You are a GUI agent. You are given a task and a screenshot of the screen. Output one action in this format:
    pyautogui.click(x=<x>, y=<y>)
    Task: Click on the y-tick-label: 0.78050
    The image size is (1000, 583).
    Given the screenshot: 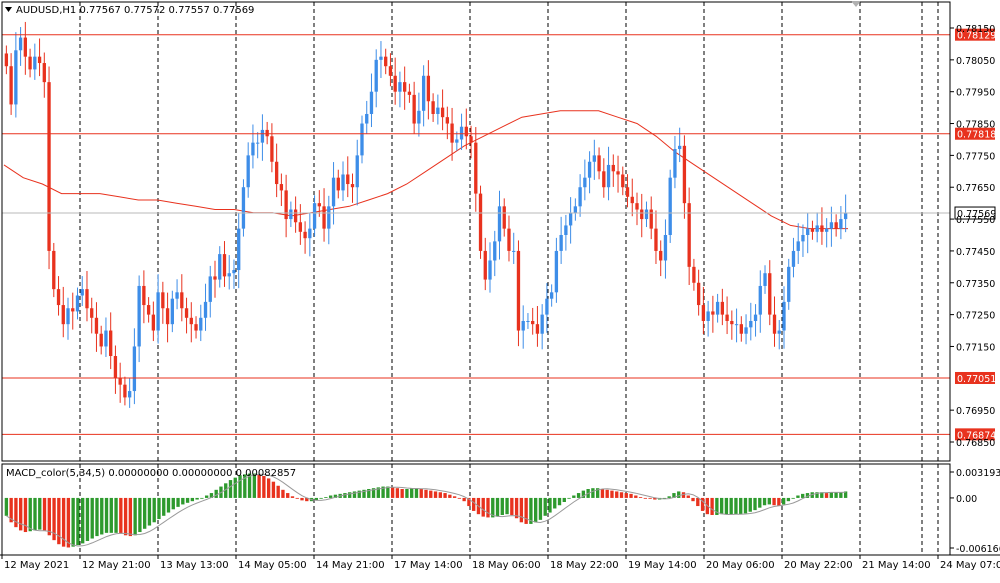 What is the action you would take?
    pyautogui.click(x=975, y=61)
    